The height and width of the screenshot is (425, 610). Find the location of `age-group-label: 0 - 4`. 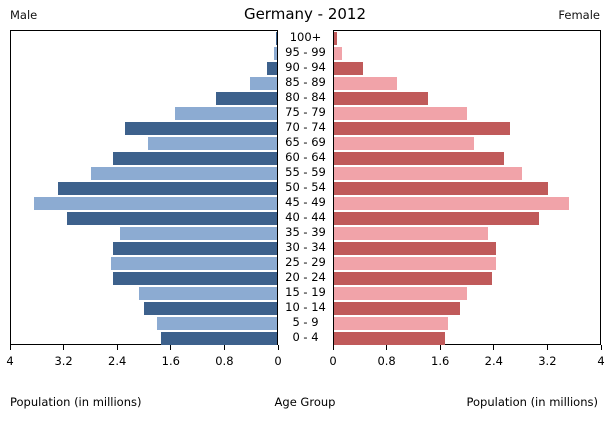

age-group-label: 0 - 4 is located at coordinates (305, 337).